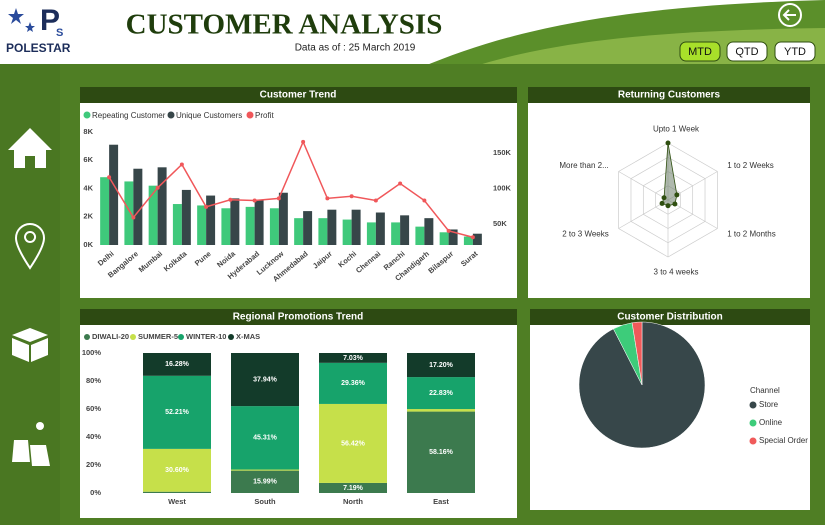  What do you see at coordinates (291, 188) in the screenshot?
I see `profit-line` at bounding box center [291, 188].